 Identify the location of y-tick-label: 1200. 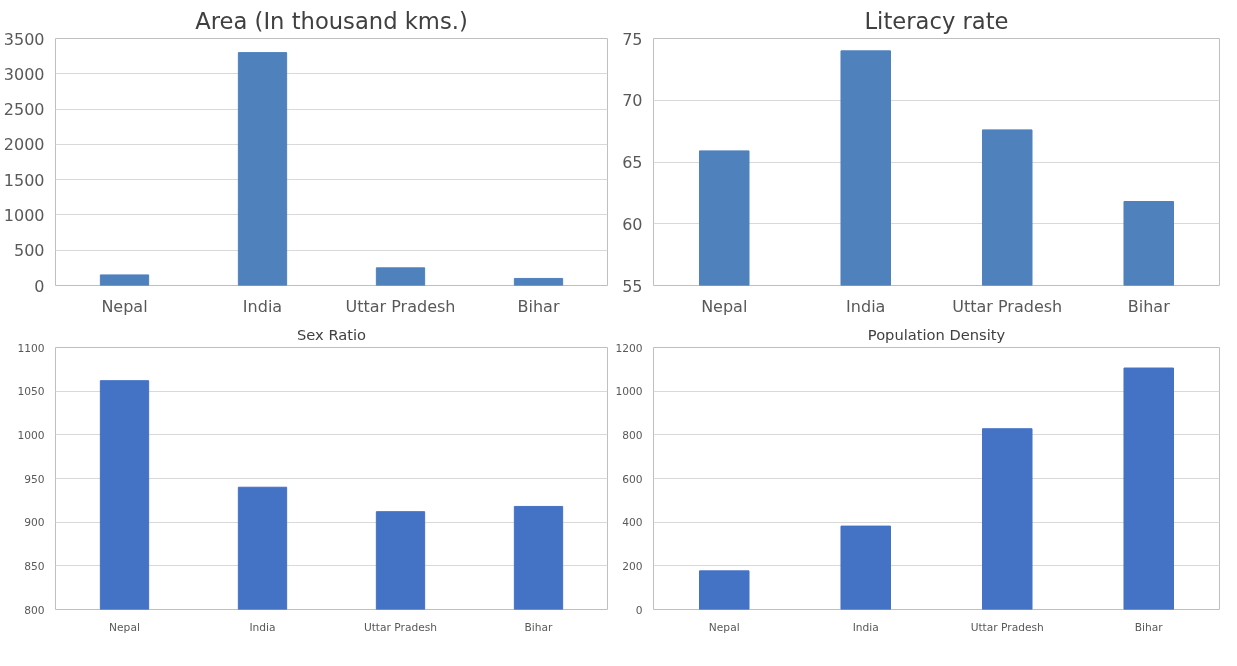
(629, 348).